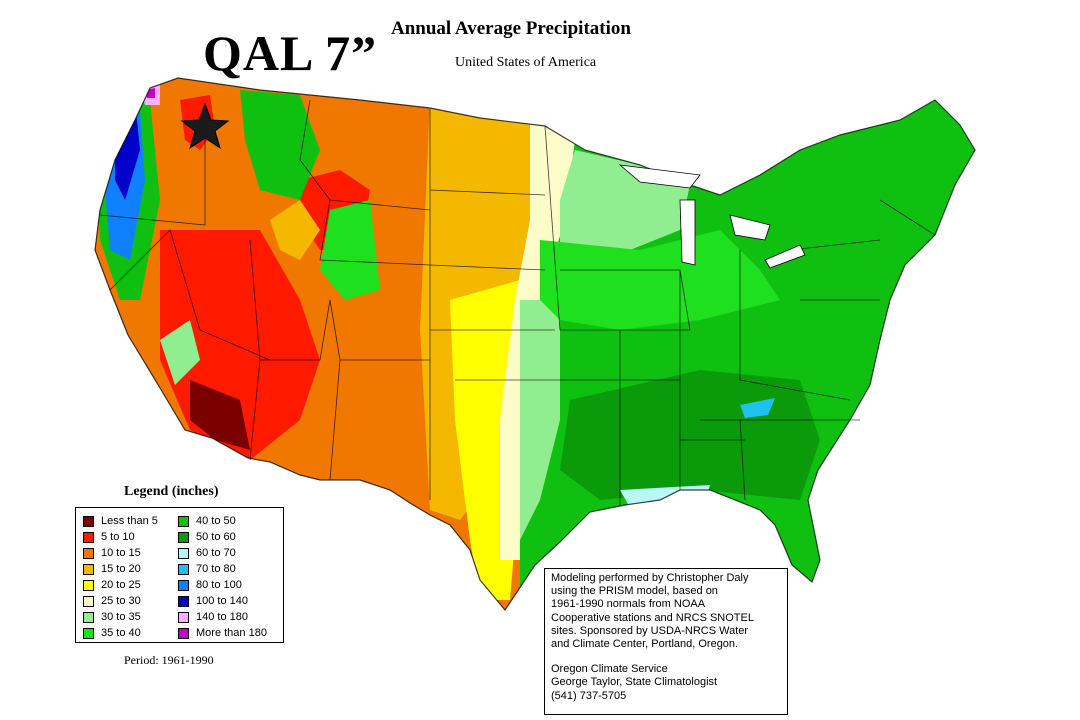  What do you see at coordinates (216, 569) in the screenshot?
I see `legend-label: 70 to 80` at bounding box center [216, 569].